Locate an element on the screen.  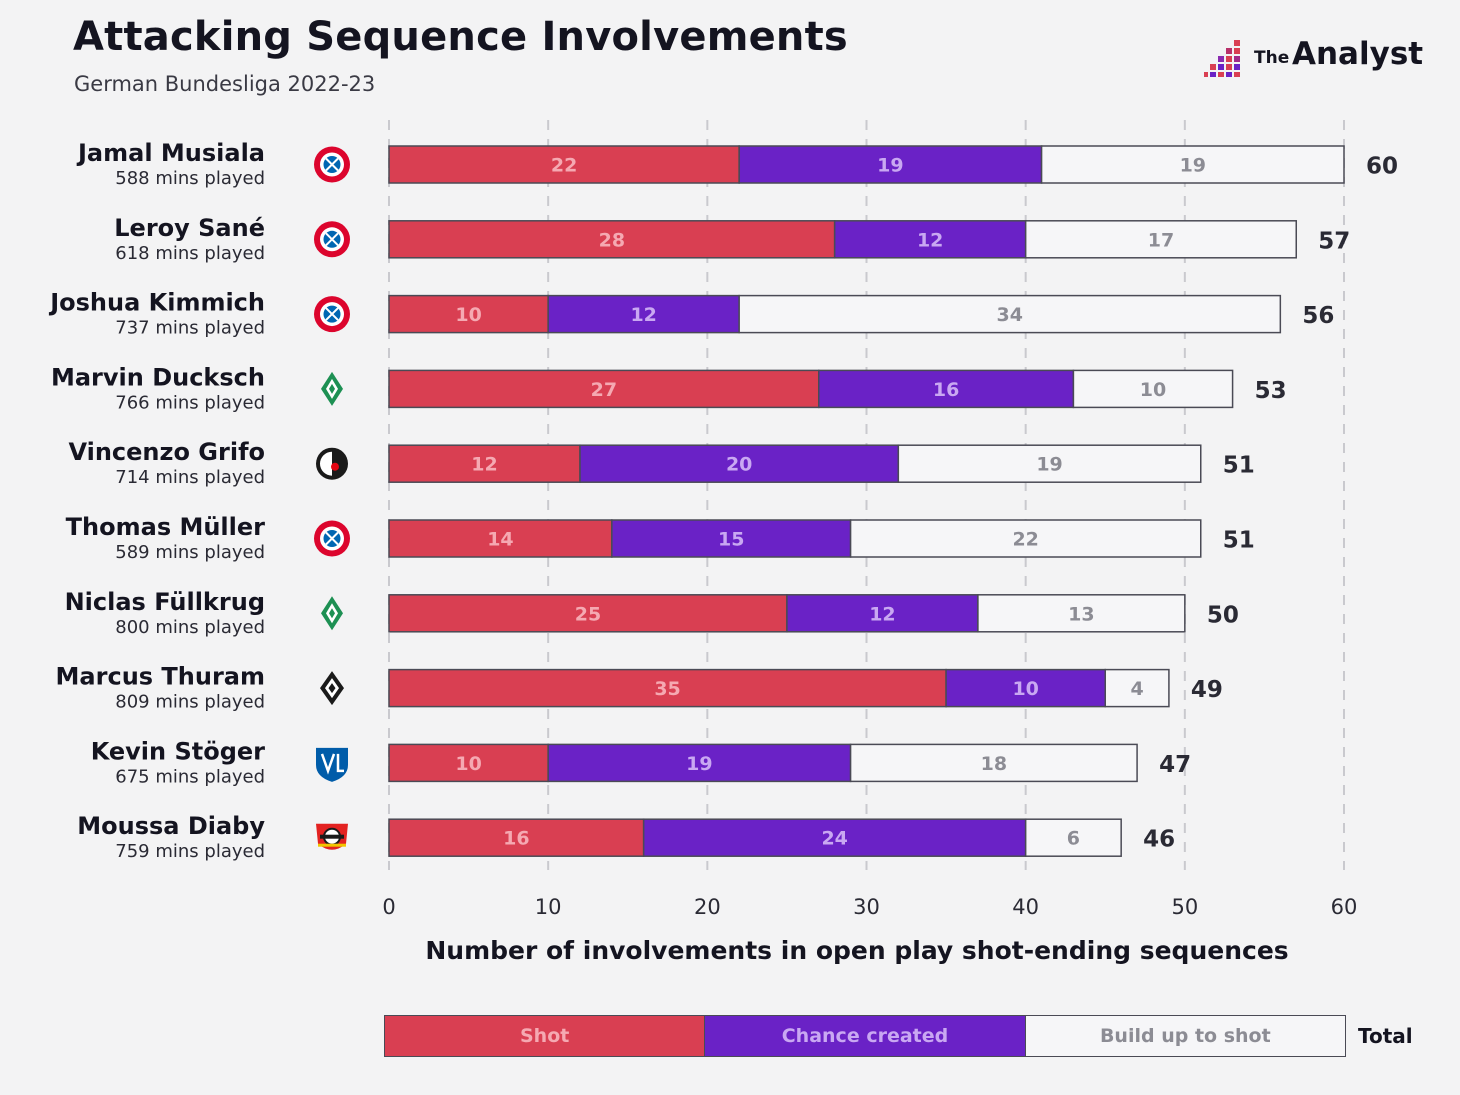
bar-total-label: 57 is located at coordinates (1334, 241).